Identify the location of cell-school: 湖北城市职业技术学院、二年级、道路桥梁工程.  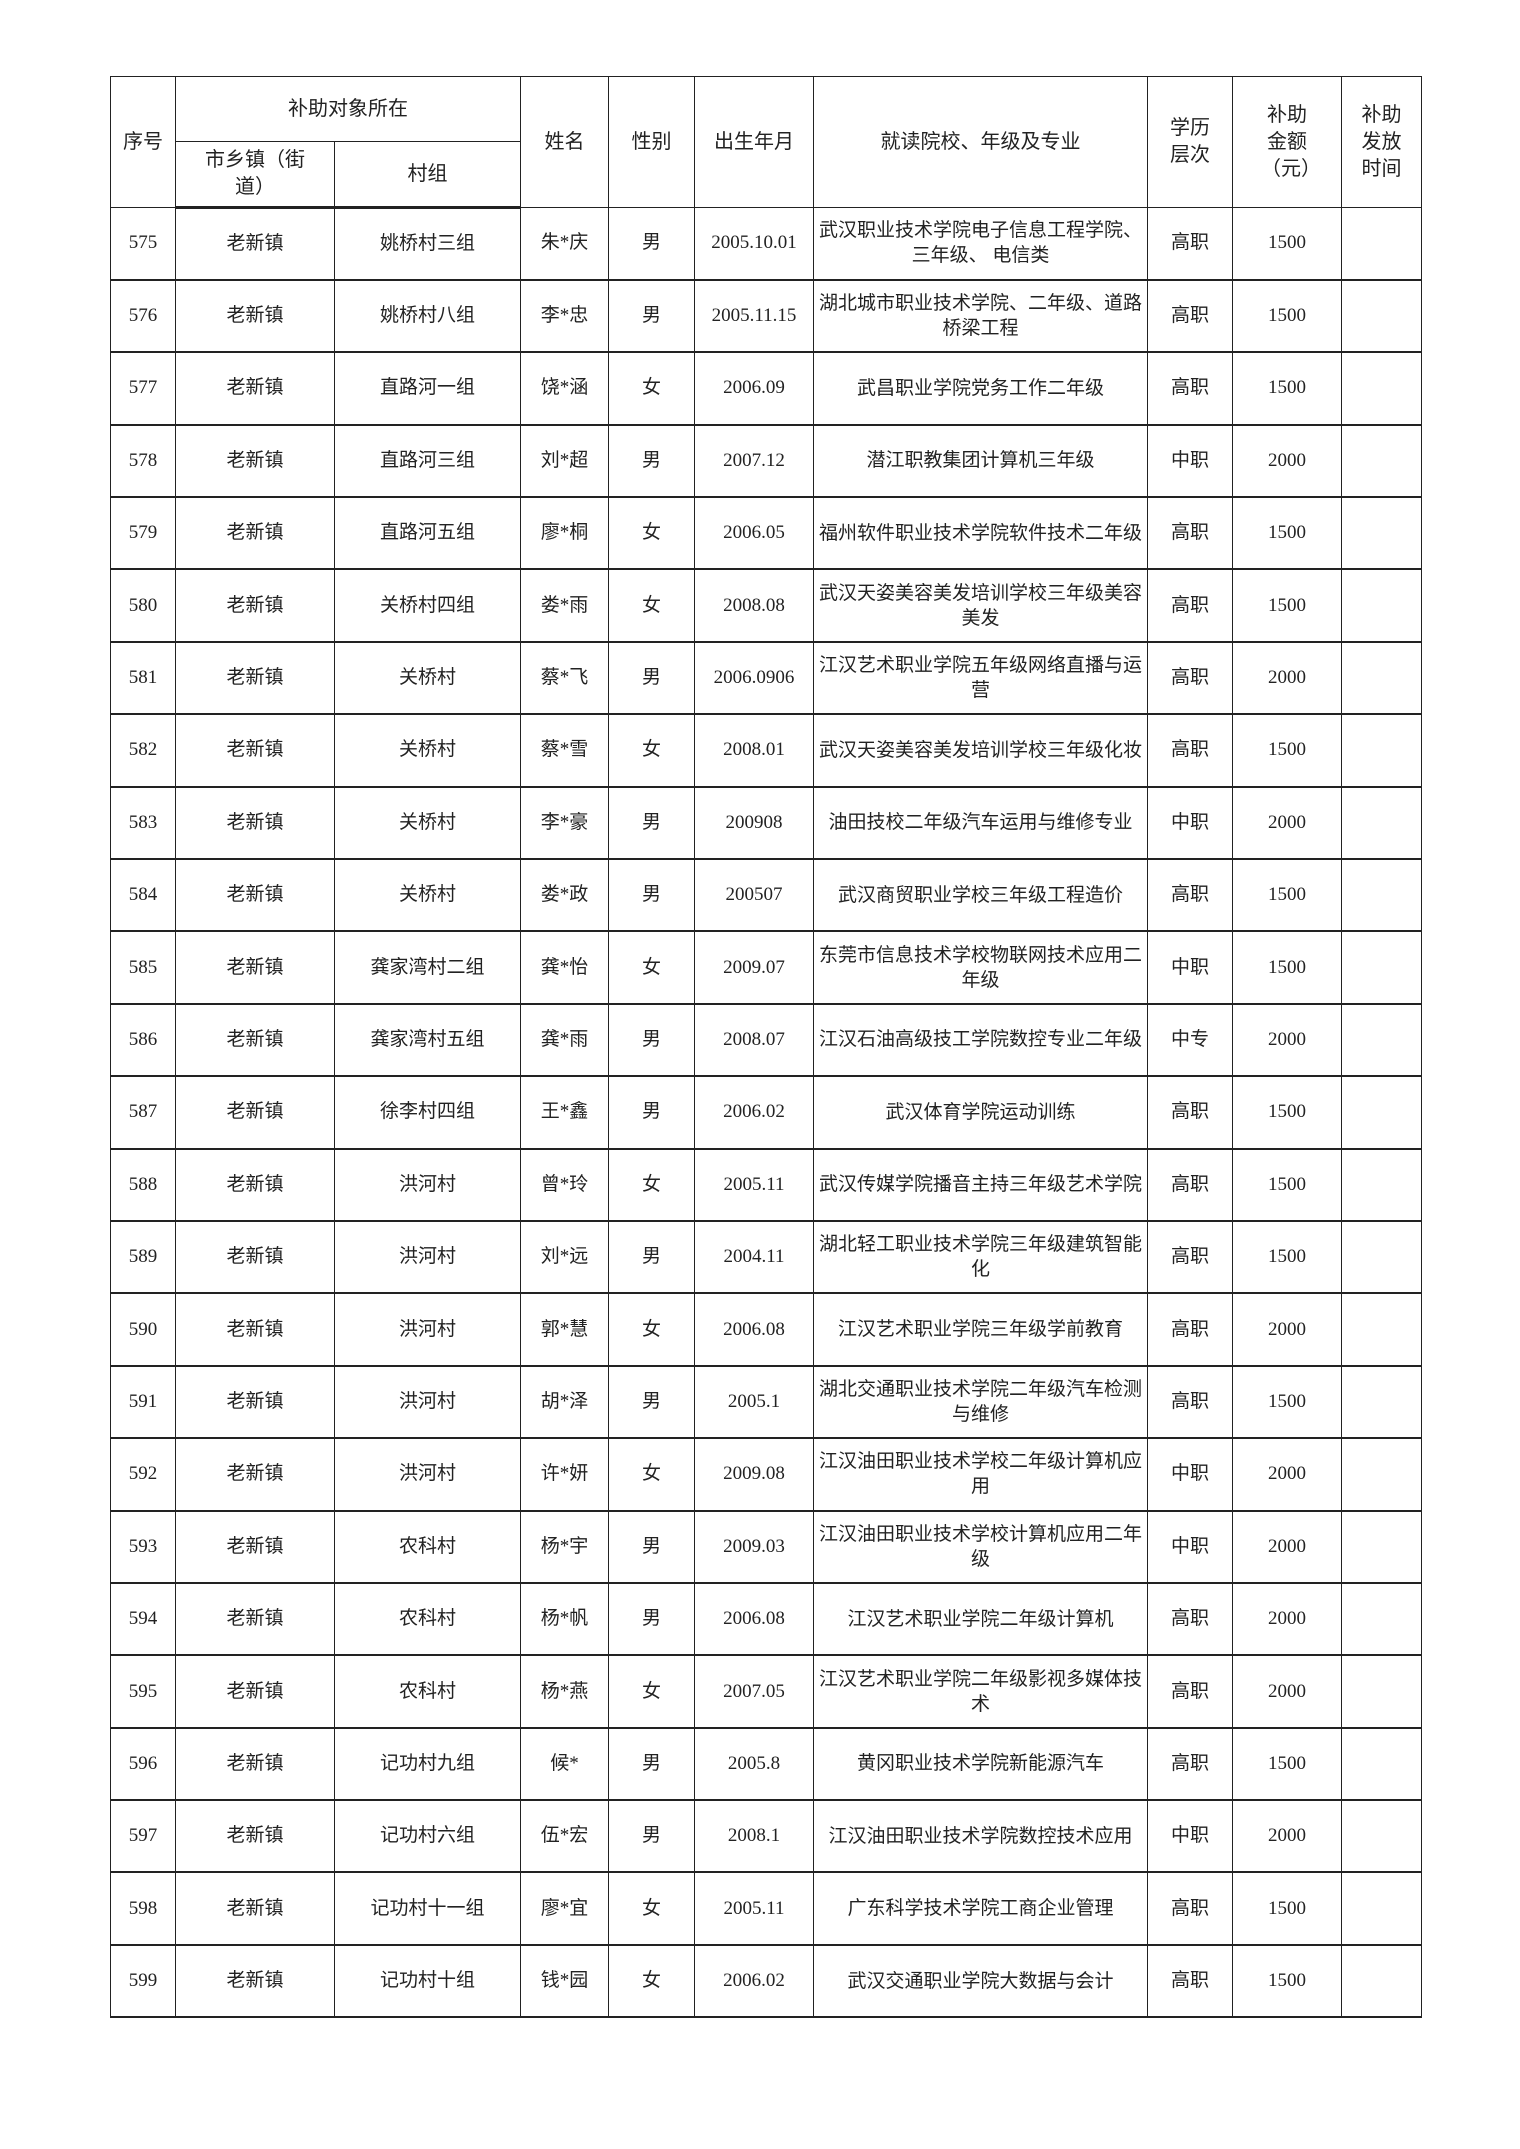
(980, 316).